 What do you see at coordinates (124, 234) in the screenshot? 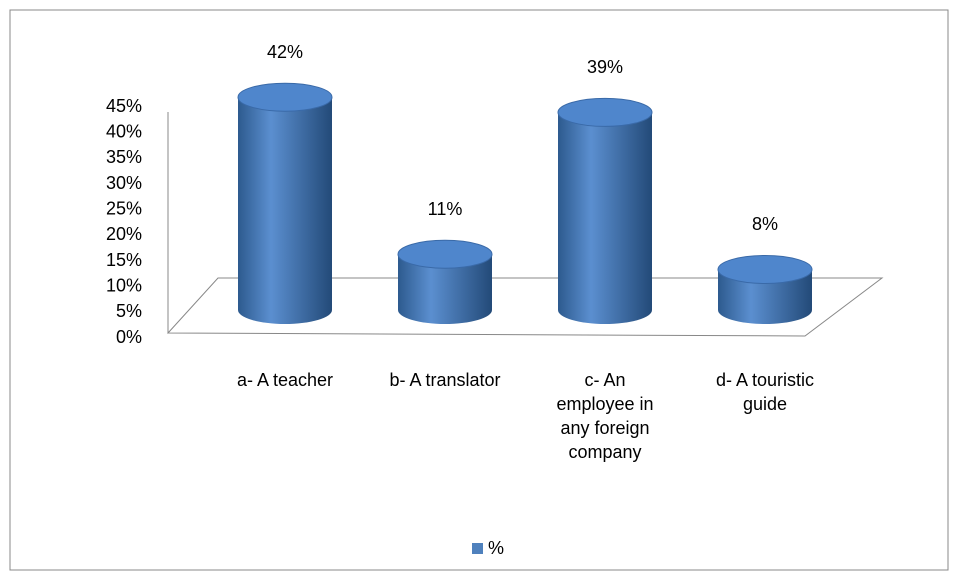
I see `y-tick-label: 20%` at bounding box center [124, 234].